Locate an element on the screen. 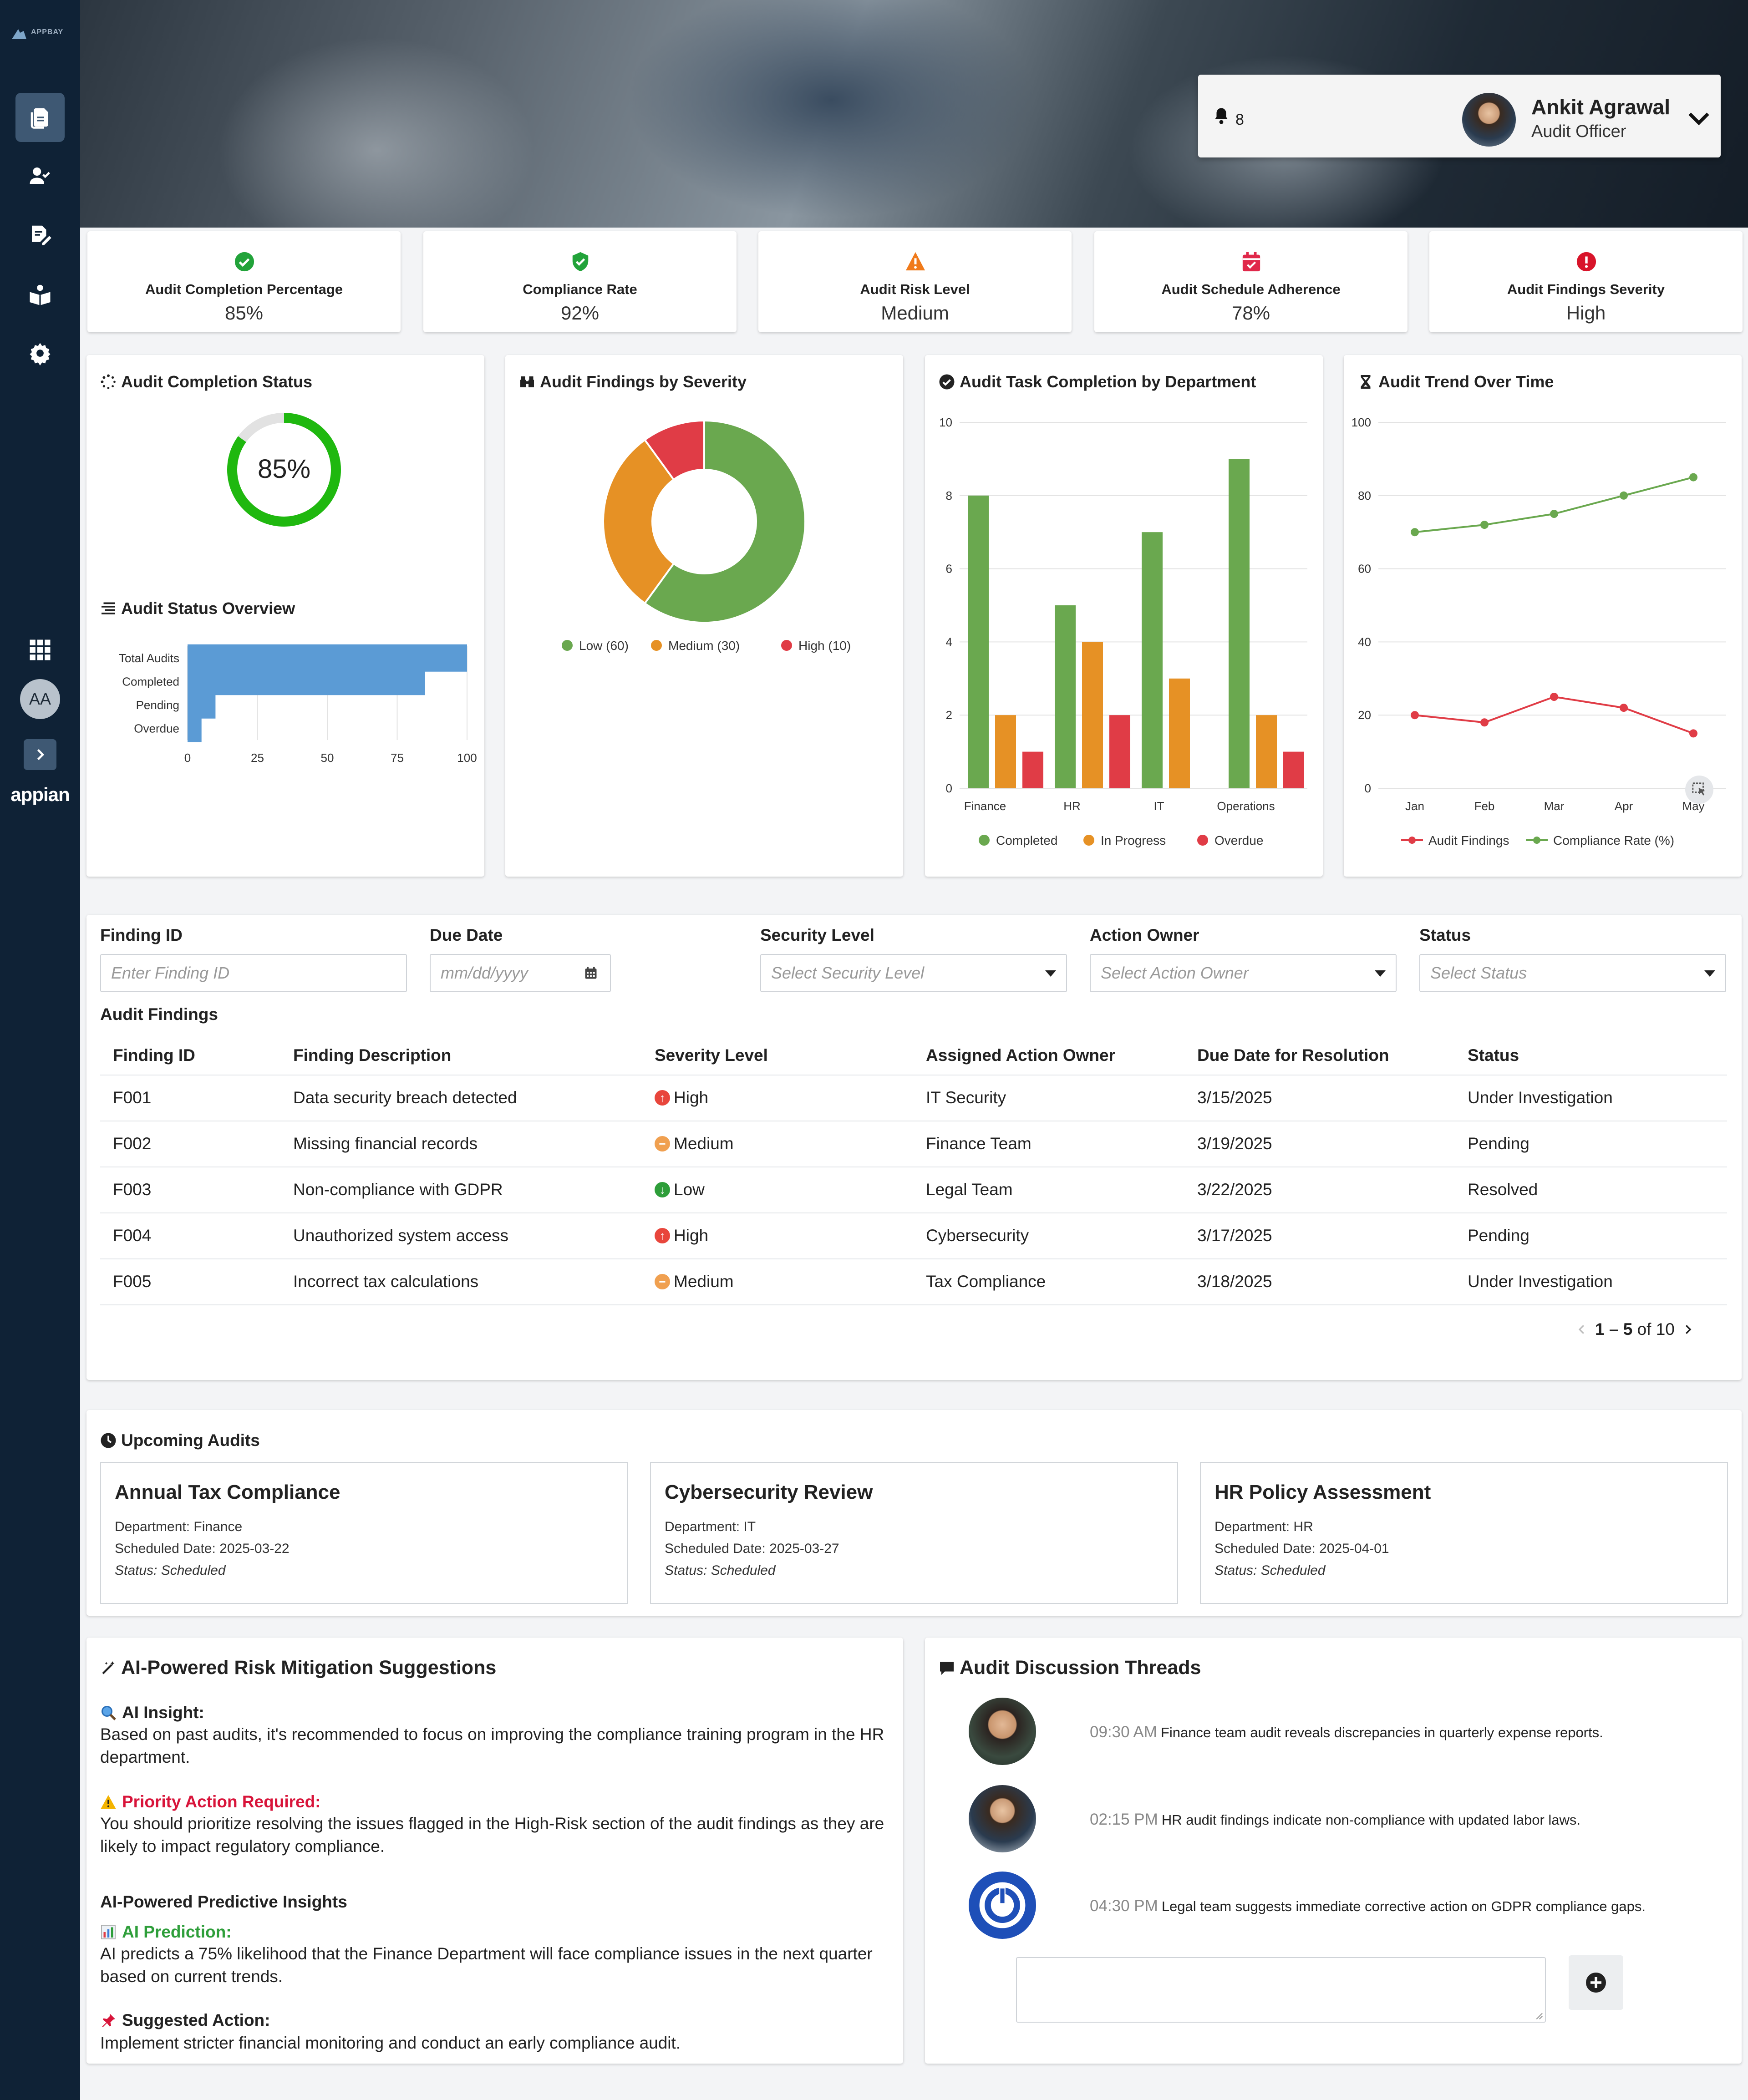  legend-label: High (10) is located at coordinates (824, 646).